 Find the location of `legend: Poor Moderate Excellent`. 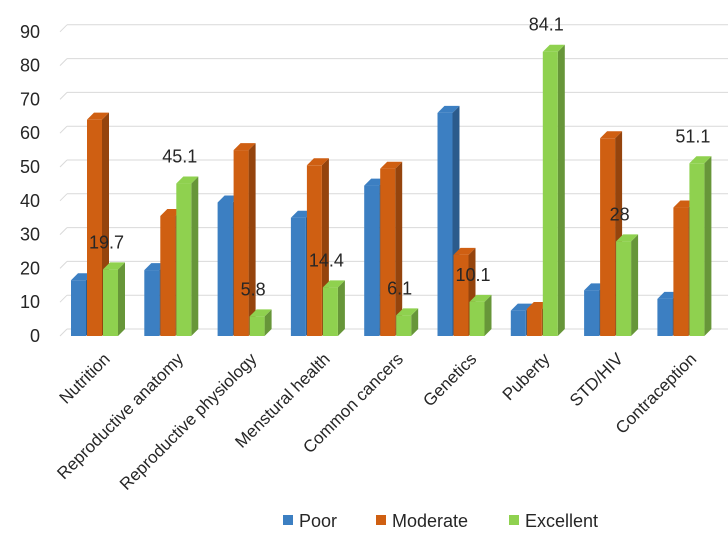

legend: Poor Moderate Excellent is located at coordinates (440, 521).